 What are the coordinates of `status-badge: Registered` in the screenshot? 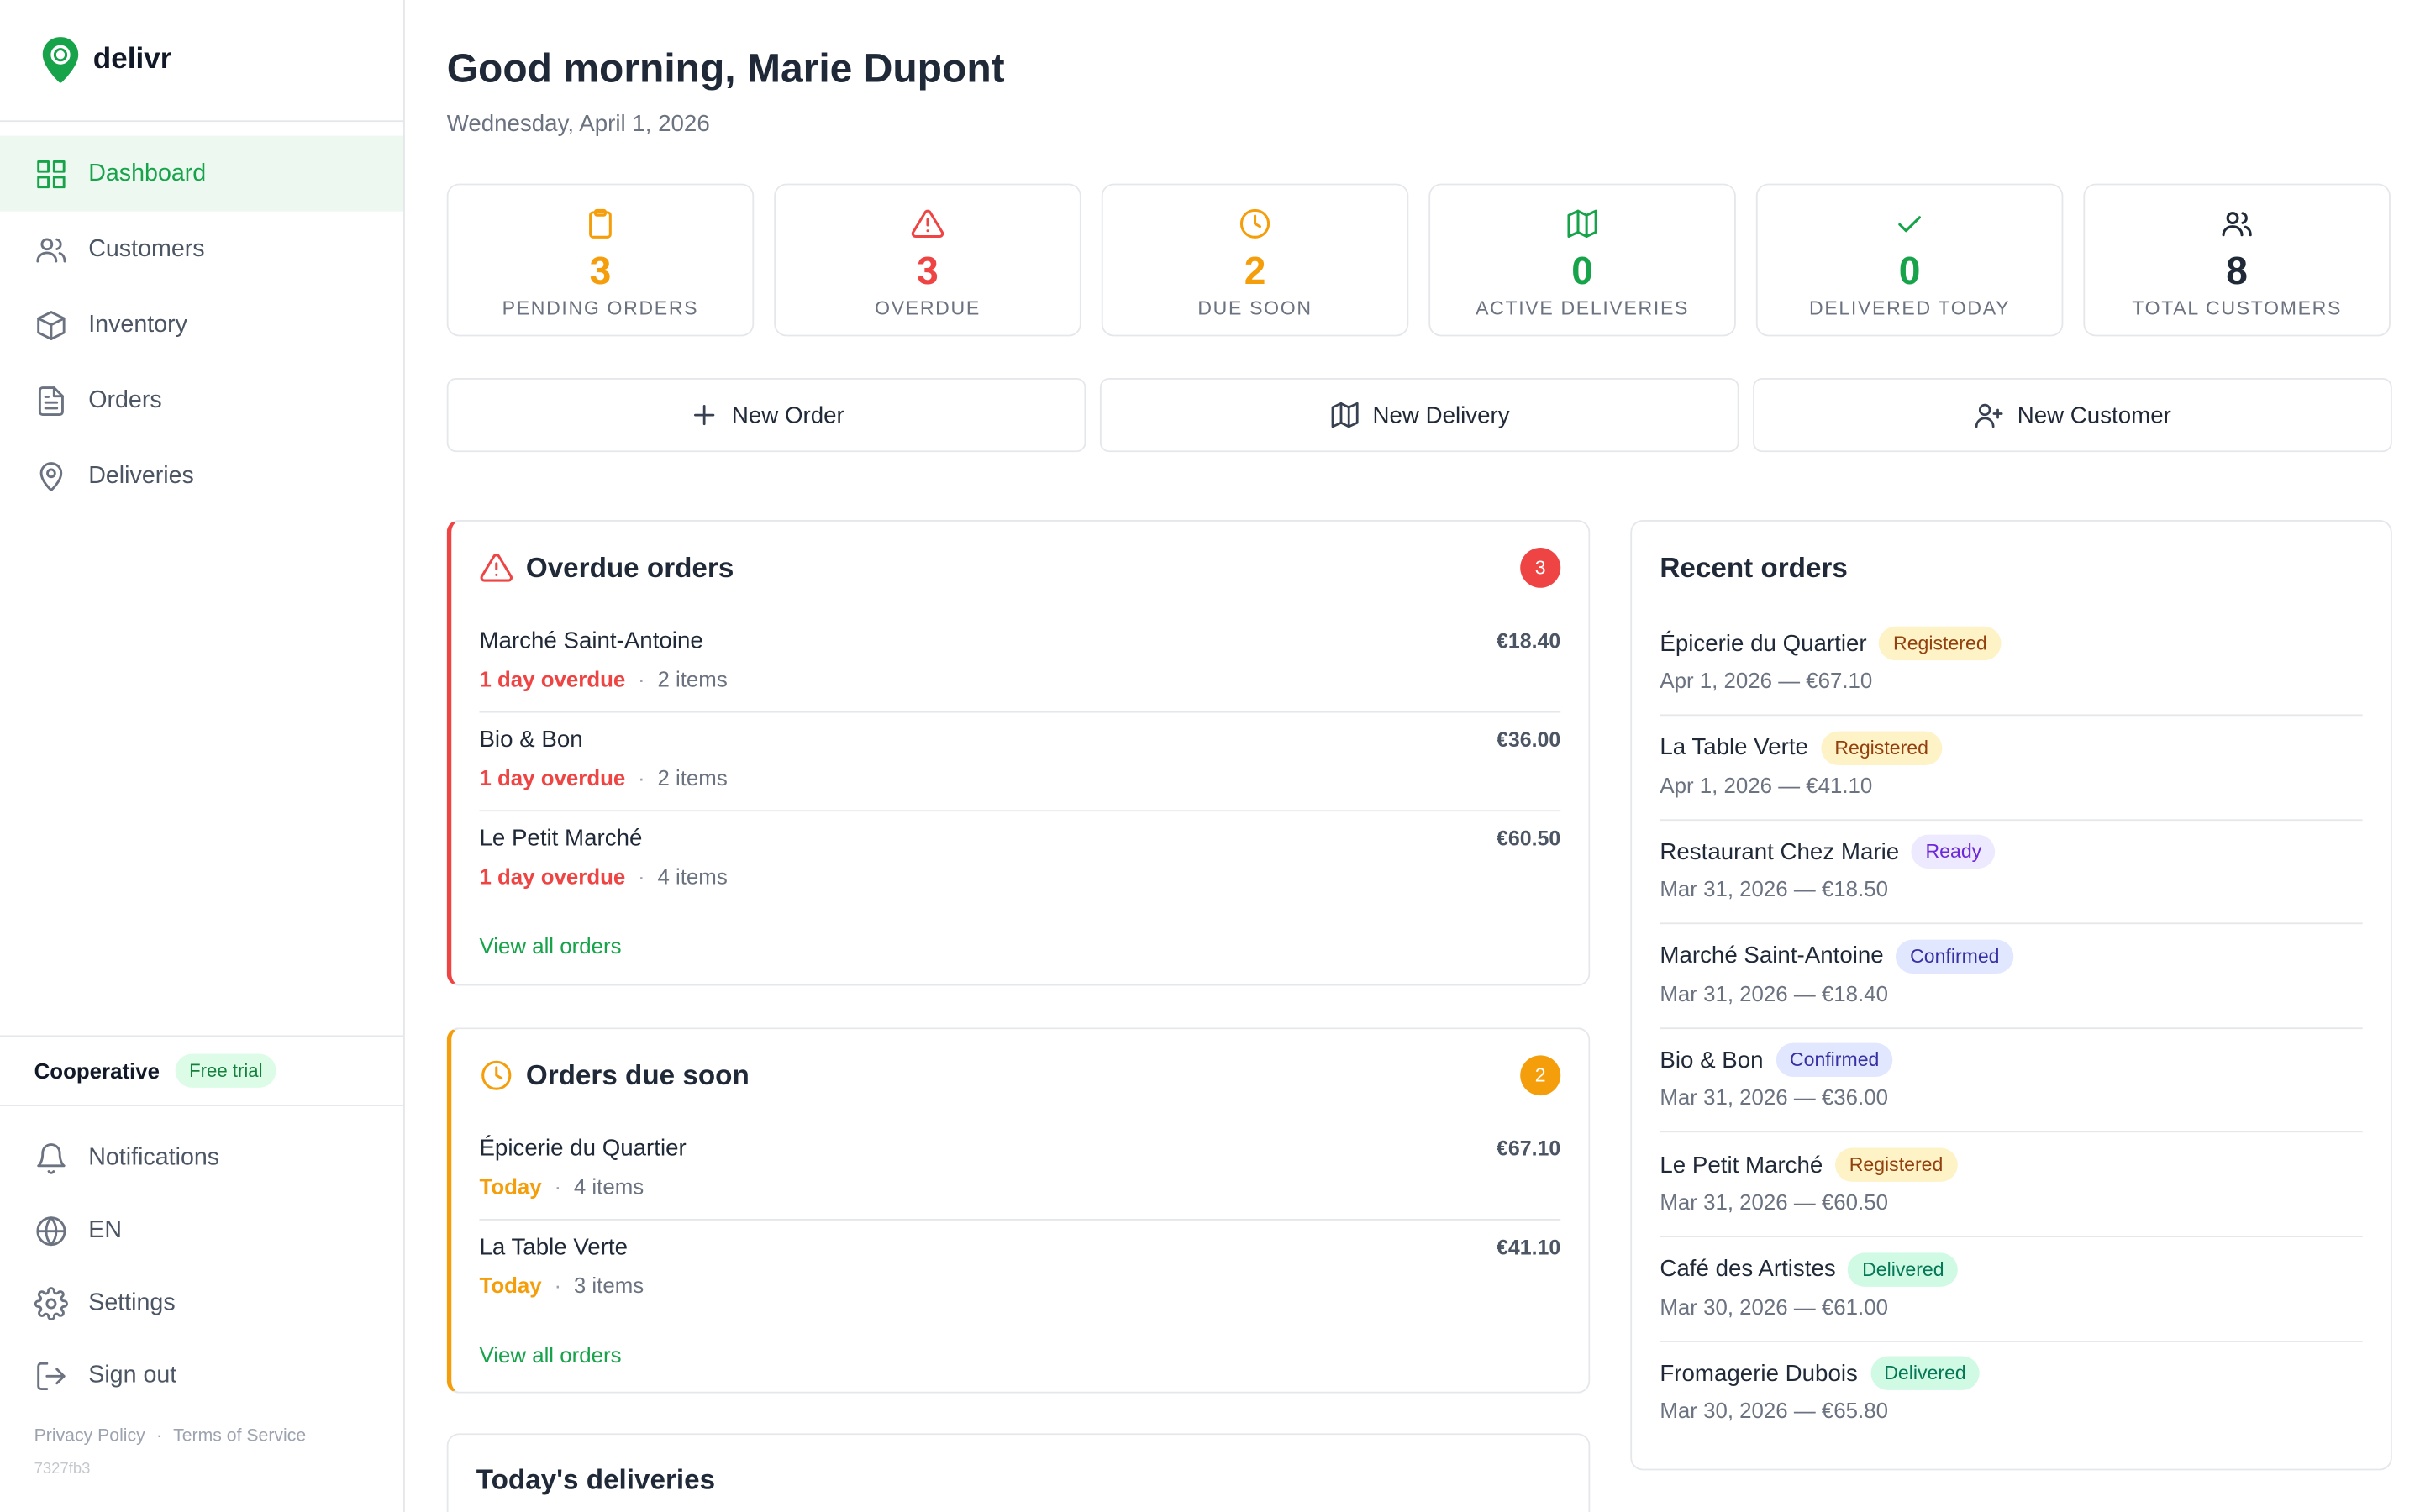 It's located at (1896, 1164).